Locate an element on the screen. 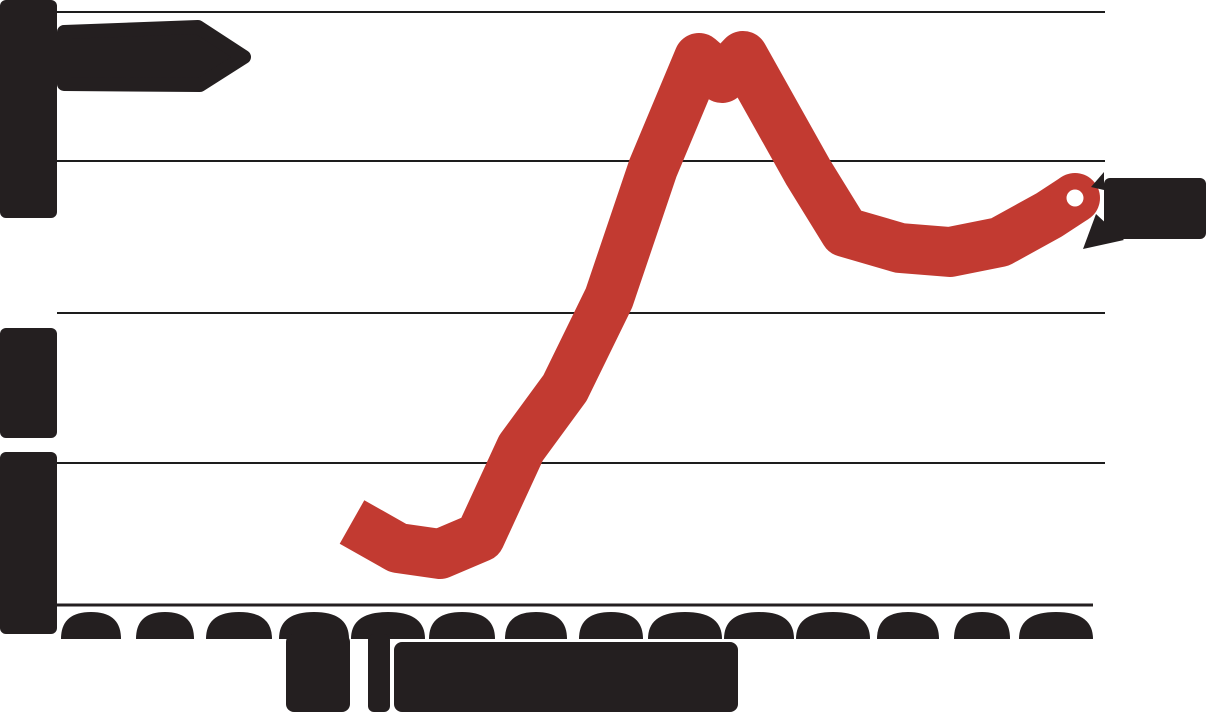 This screenshot has height=722, width=1206. annotation-arrow-icon is located at coordinates (1103, 231).